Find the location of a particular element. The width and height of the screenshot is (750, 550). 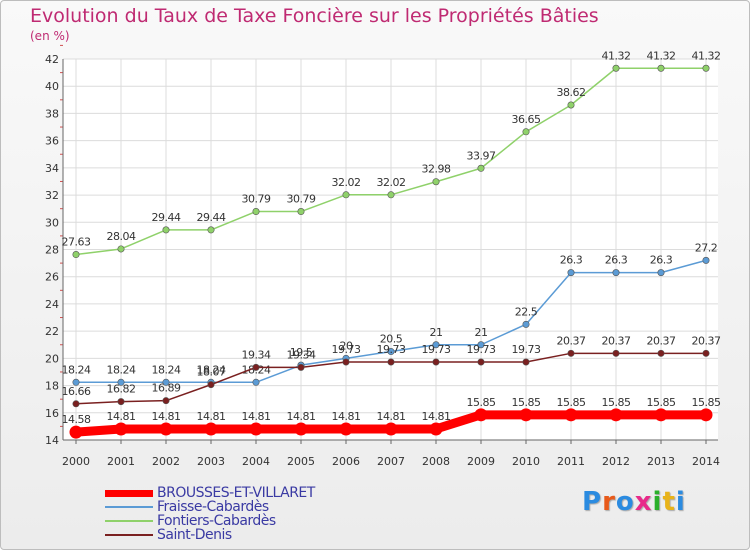

logo-letter: r is located at coordinates (609, 502).